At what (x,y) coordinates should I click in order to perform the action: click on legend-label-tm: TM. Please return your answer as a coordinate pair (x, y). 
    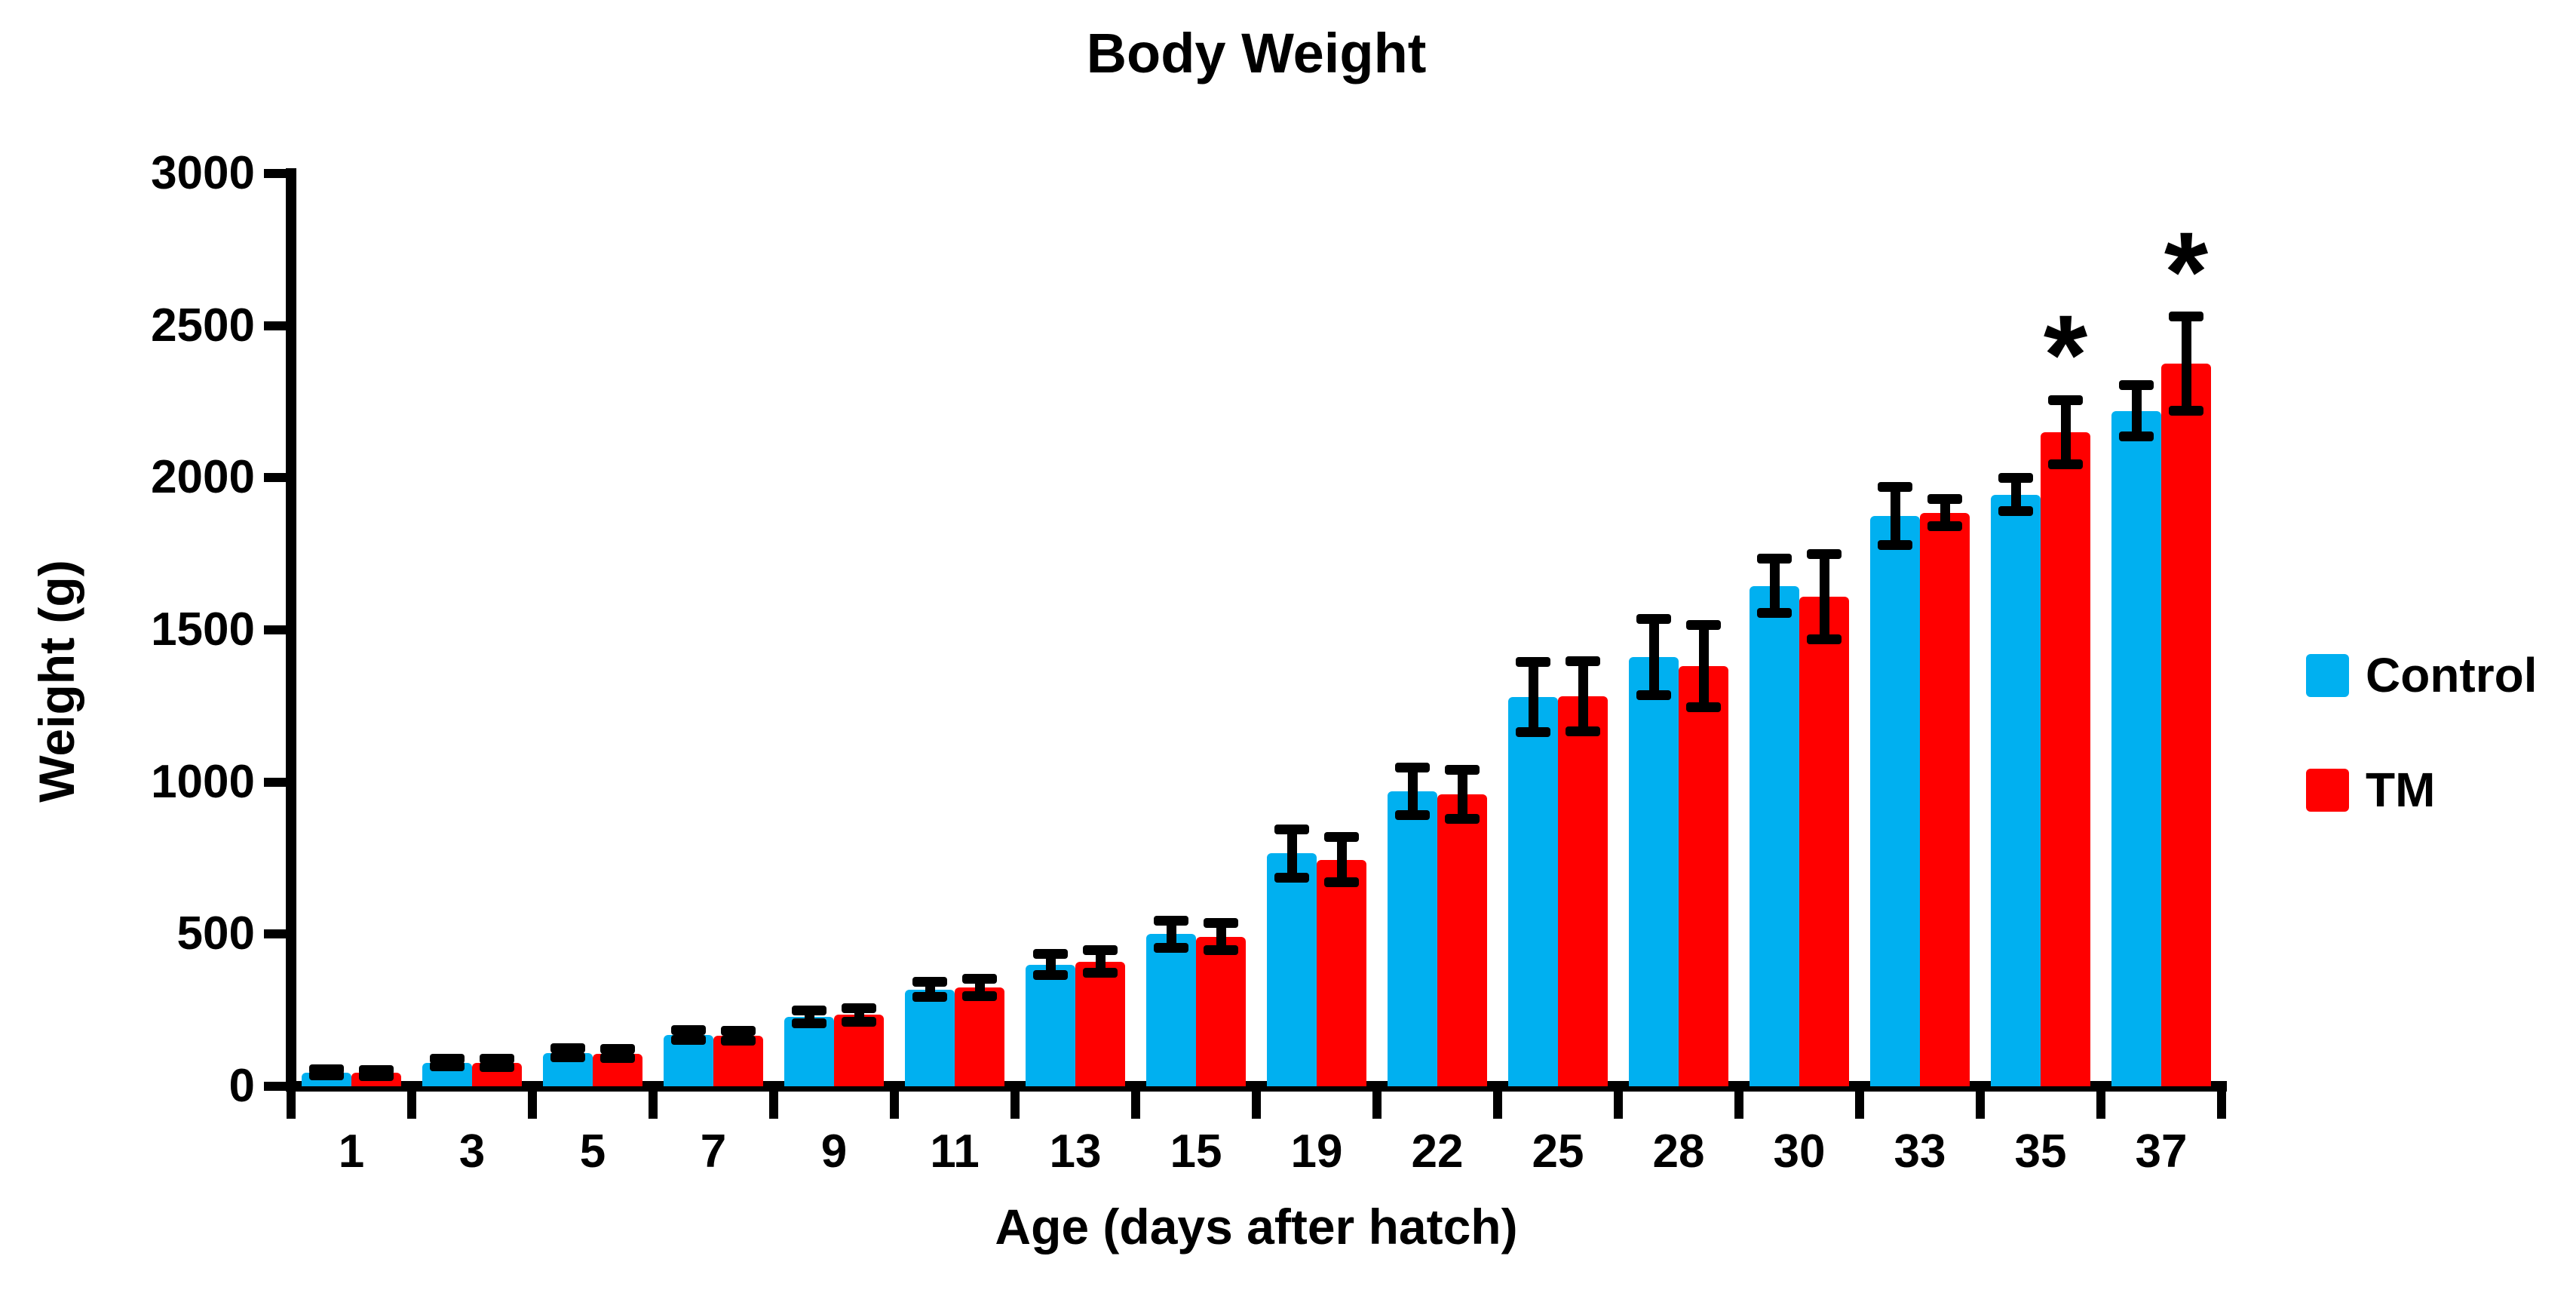
    Looking at the image, I should click on (2401, 790).